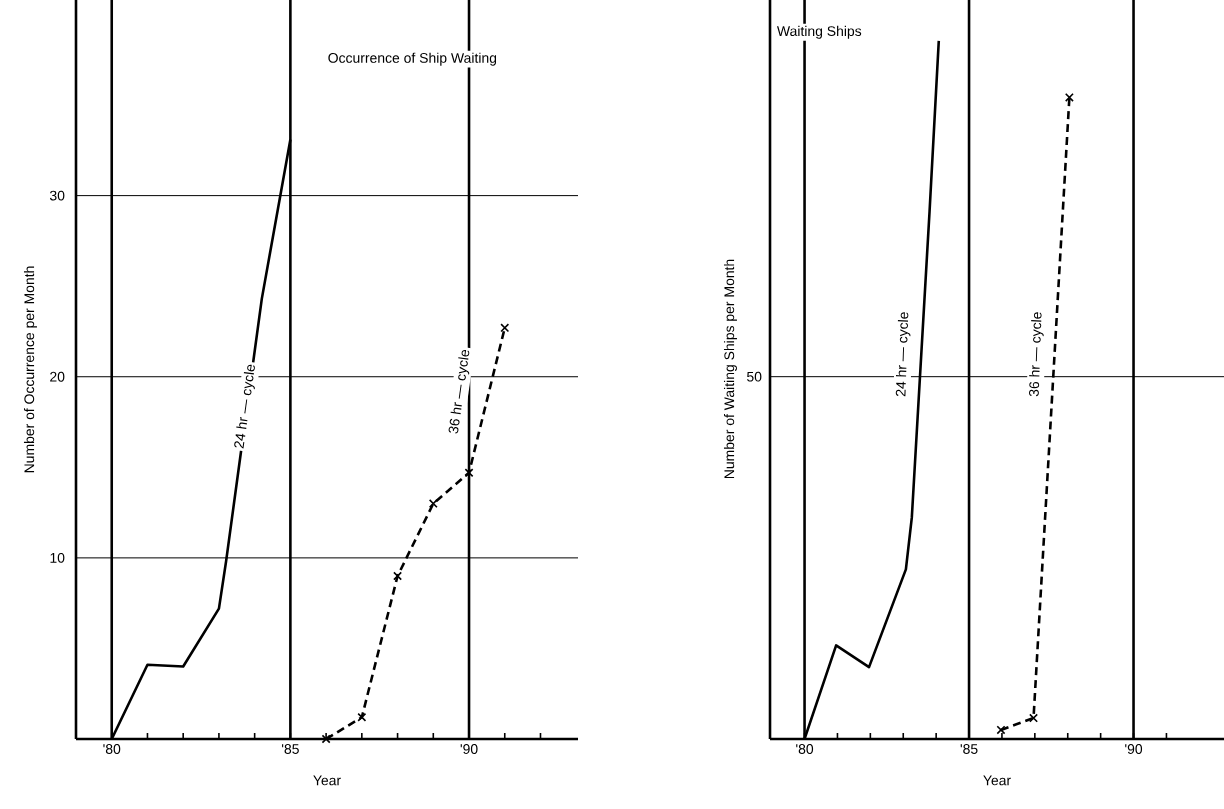 The width and height of the screenshot is (1224, 809). I want to click on text: 50, so click(754, 376).